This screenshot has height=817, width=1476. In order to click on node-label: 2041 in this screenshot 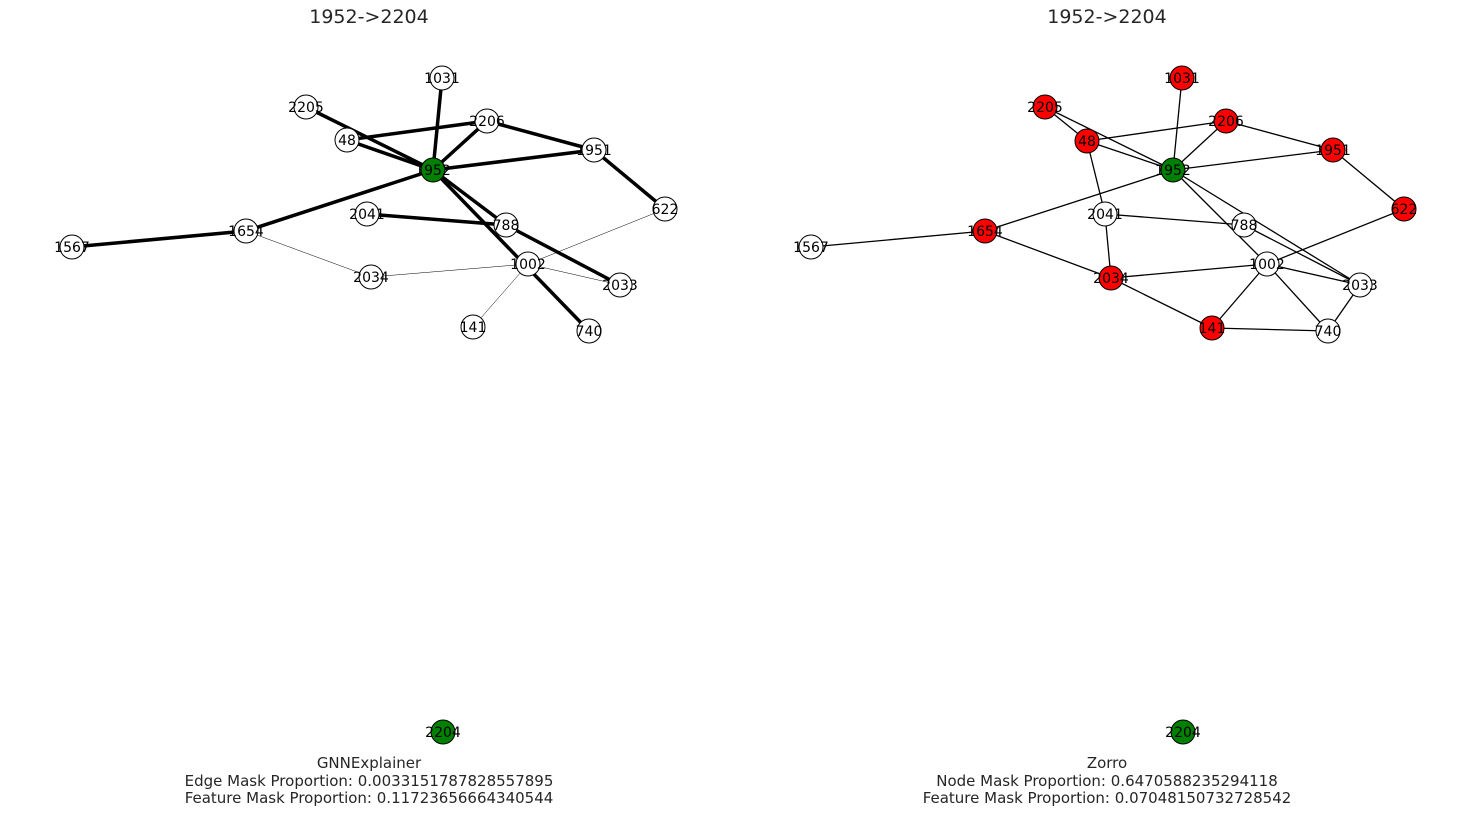, I will do `click(1105, 215)`.